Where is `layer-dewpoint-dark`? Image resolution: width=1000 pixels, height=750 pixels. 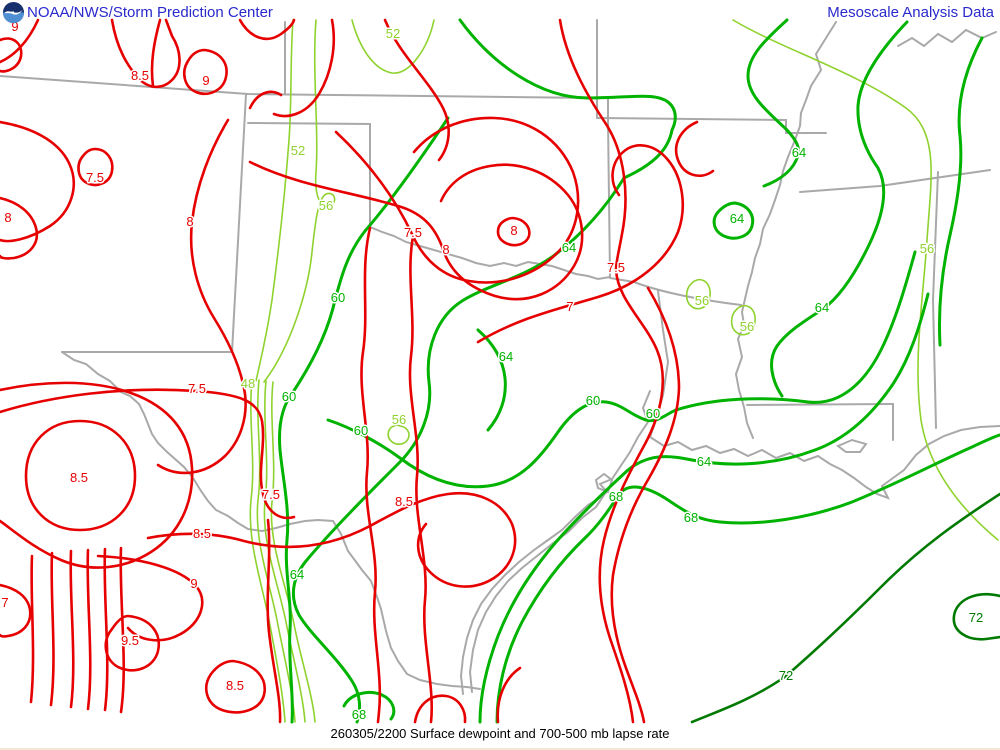
layer-dewpoint-dark is located at coordinates (845, 608).